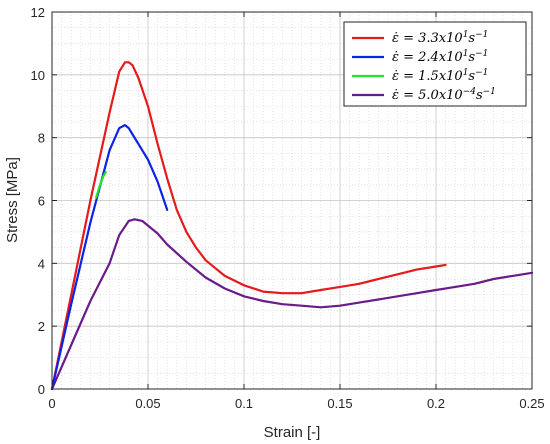  What do you see at coordinates (38, 75) in the screenshot?
I see `y-tick-label: 10` at bounding box center [38, 75].